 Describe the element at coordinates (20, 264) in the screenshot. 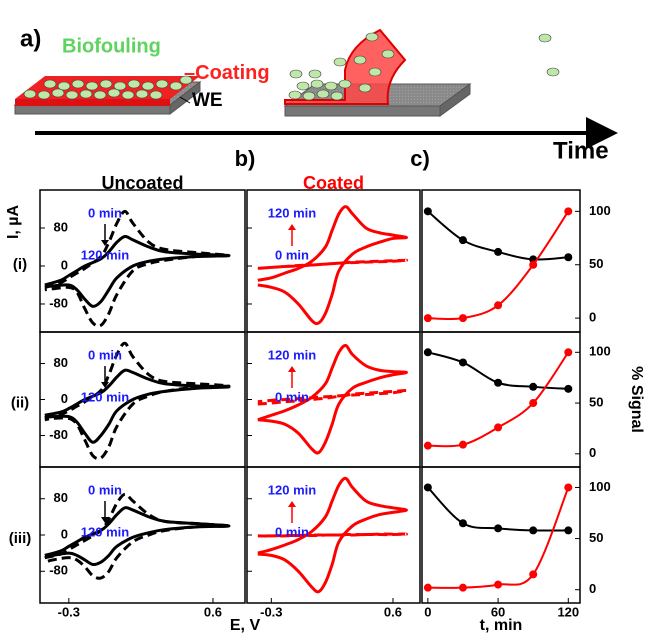

I see `row-label: (i)` at that location.